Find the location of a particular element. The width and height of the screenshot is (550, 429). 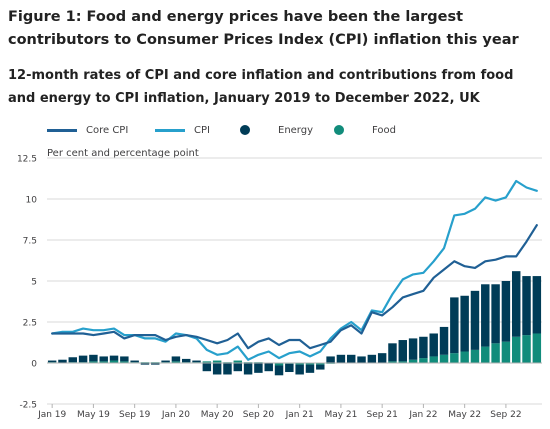

x-tick-label: Jan 22 is located at coordinates (422, 415).